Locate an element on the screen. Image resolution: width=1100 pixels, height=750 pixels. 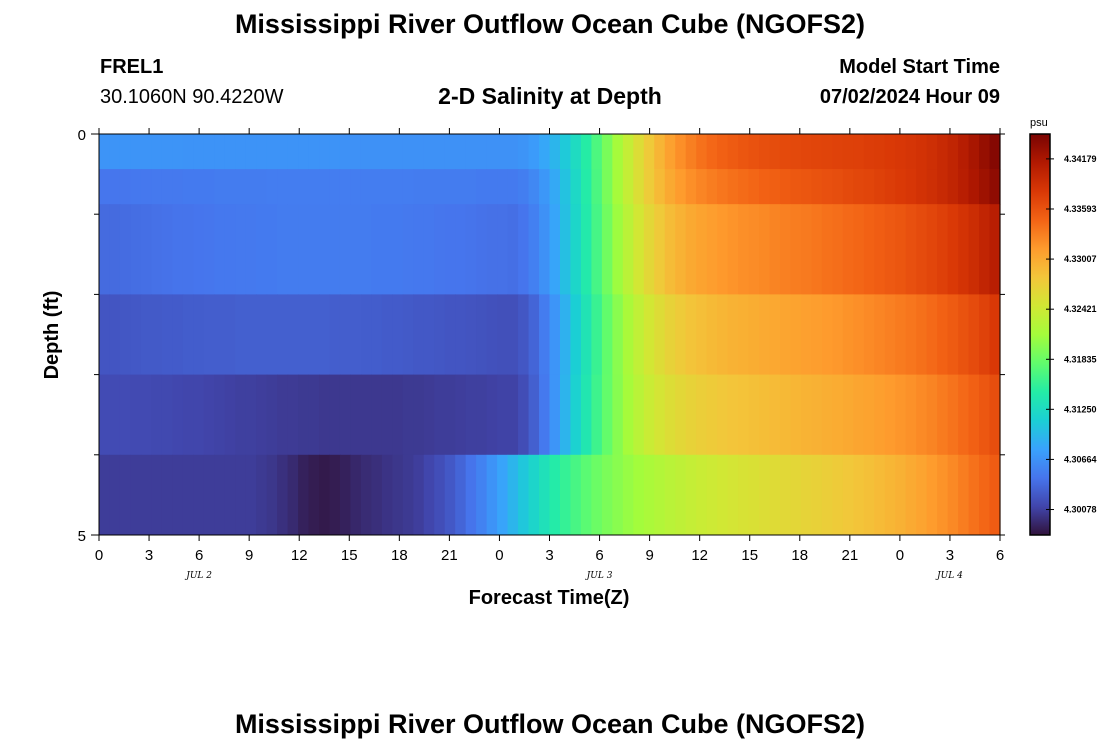
x-axis-title: Forecast Time(Z) is located at coordinates (549, 598).